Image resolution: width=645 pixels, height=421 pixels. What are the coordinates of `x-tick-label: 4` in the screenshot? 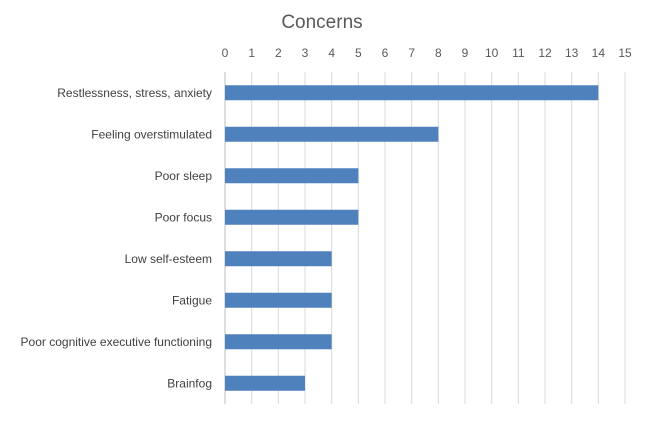 It's located at (331, 53).